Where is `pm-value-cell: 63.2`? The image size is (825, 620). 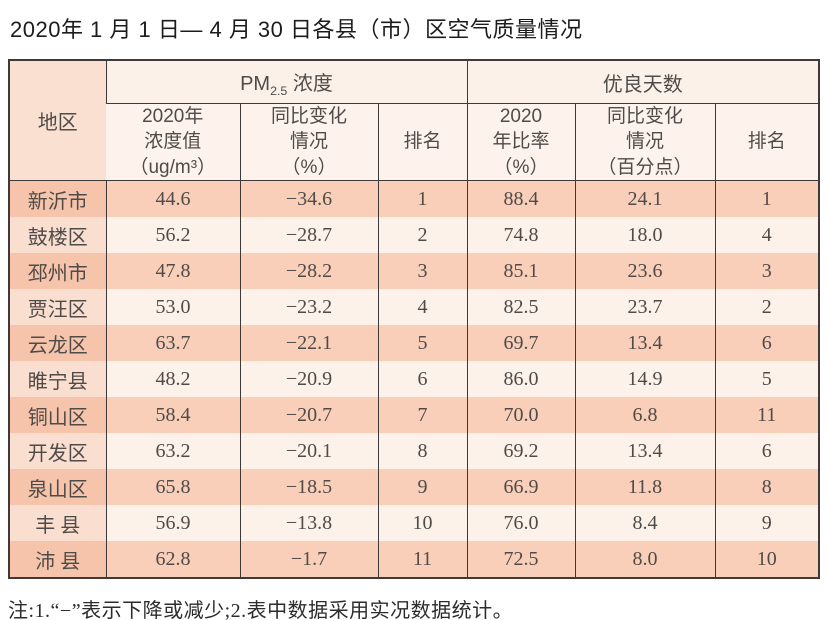
pm-value-cell: 63.2 is located at coordinates (172, 451).